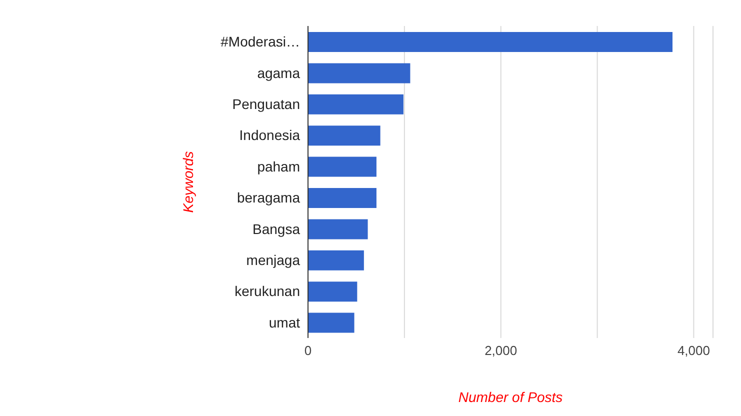  Describe the element at coordinates (308, 350) in the screenshot. I see `x-tick-label: 0` at that location.